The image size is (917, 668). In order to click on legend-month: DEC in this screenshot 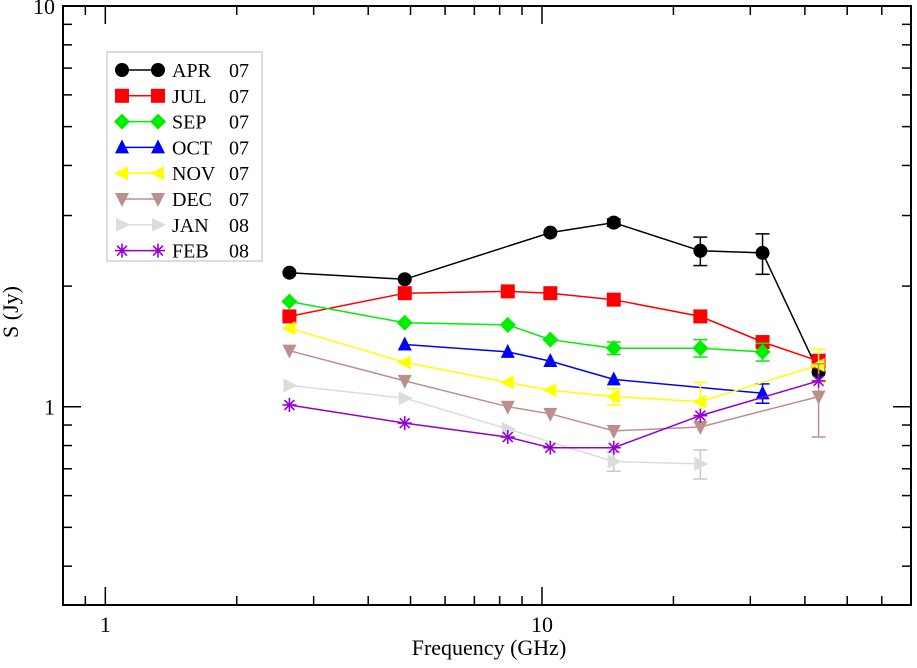, I will do `click(192, 200)`.